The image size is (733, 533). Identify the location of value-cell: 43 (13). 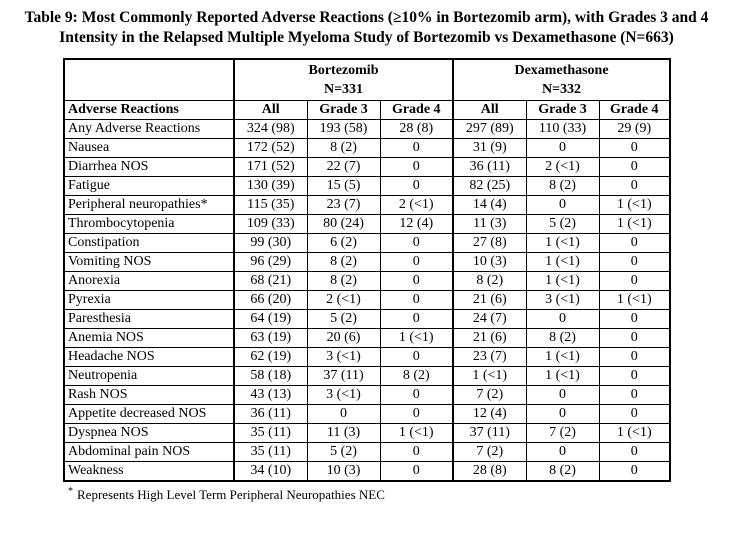
(270, 395).